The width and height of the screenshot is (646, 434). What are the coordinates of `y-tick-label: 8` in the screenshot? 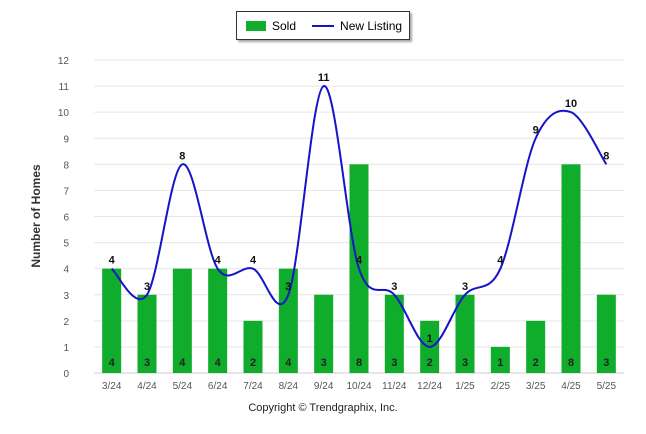 It's located at (66, 165).